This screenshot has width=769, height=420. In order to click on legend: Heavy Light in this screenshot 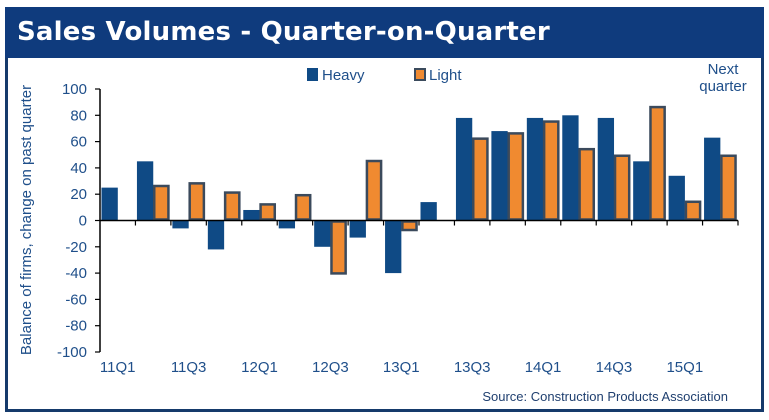, I will do `click(384, 75)`.